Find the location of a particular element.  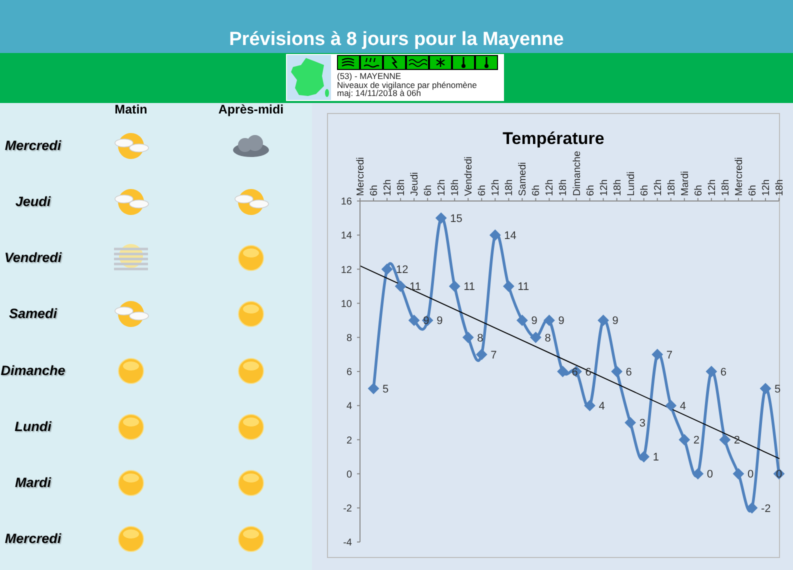

y-tick-label: 14 is located at coordinates (346, 236).